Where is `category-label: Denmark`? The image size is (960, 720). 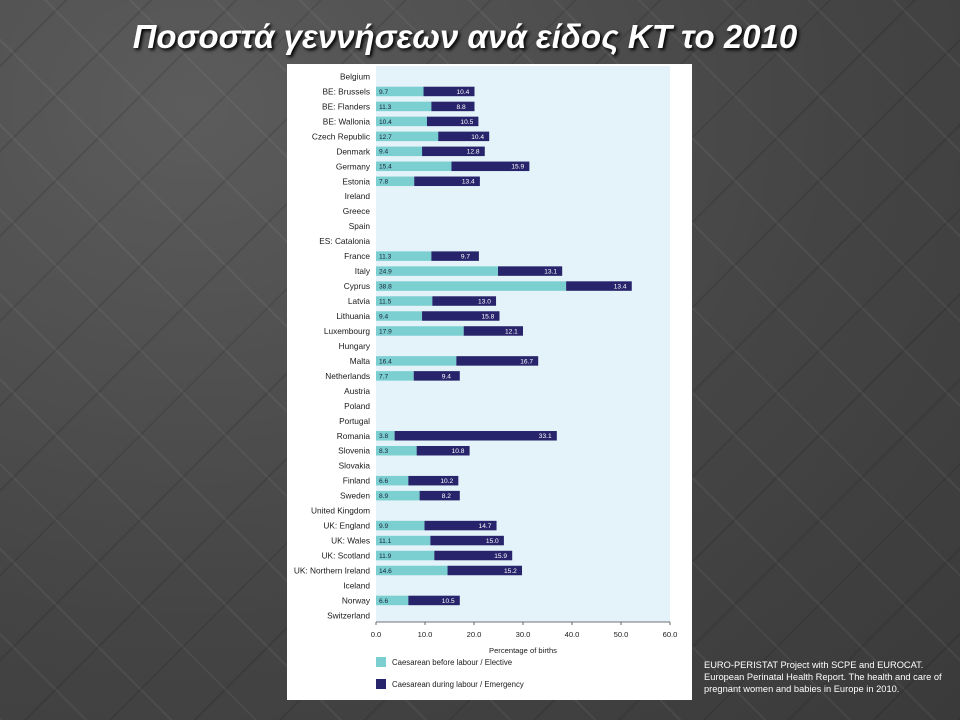
category-label: Denmark is located at coordinates (353, 151).